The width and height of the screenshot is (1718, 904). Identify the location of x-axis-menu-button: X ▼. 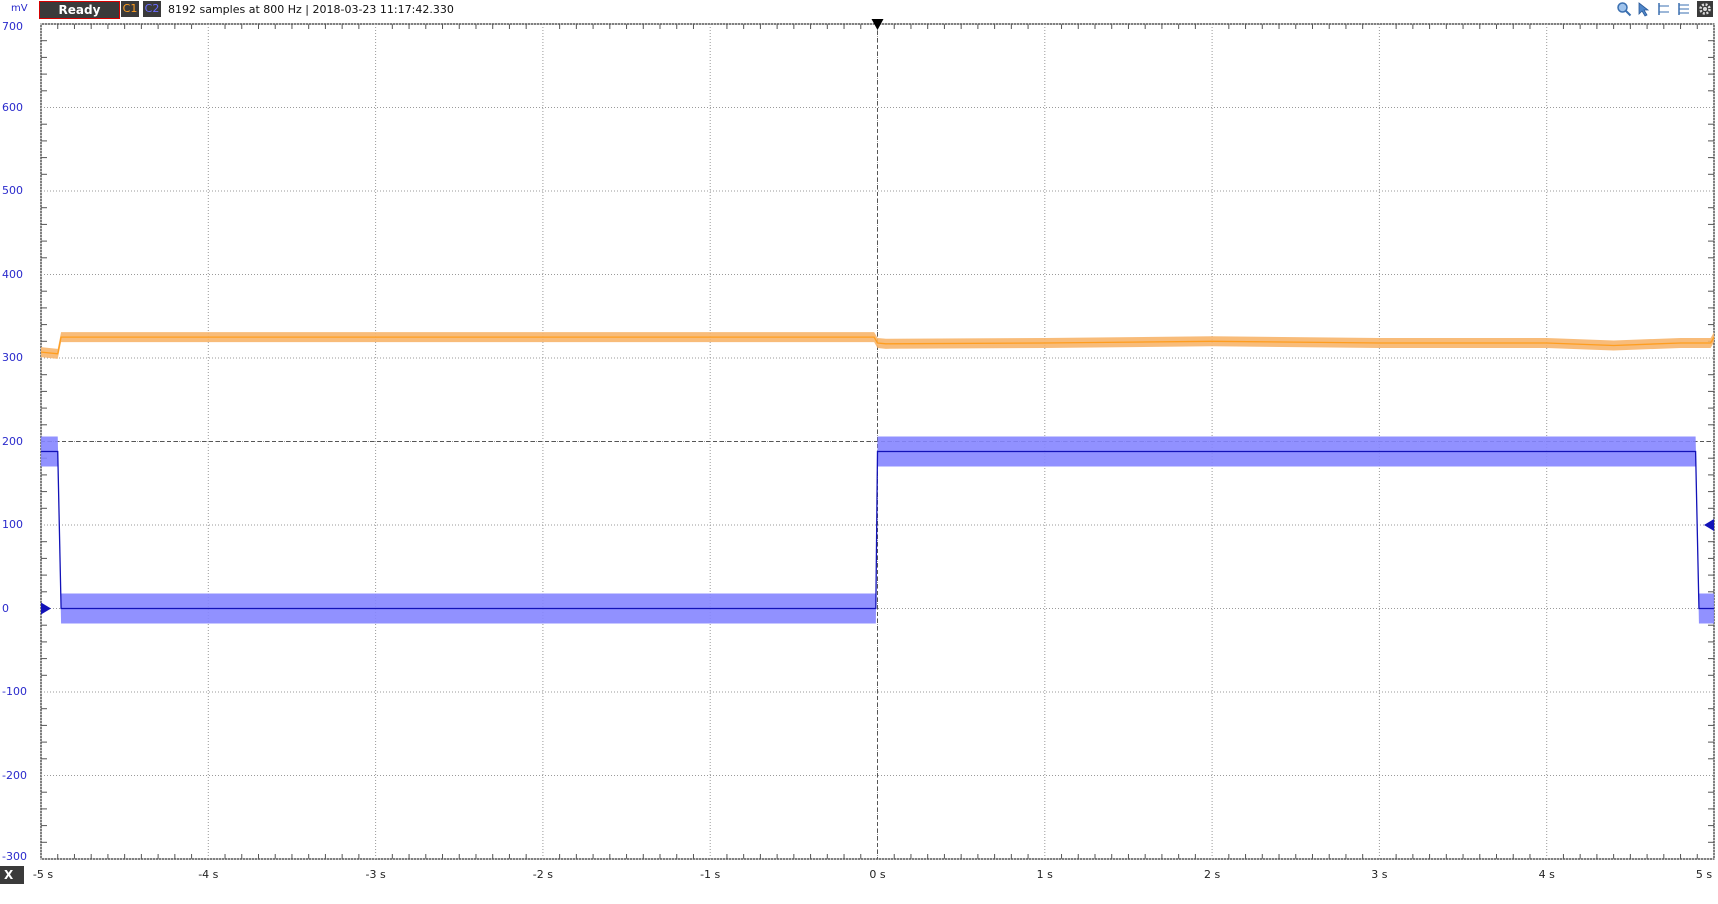
(12, 882).